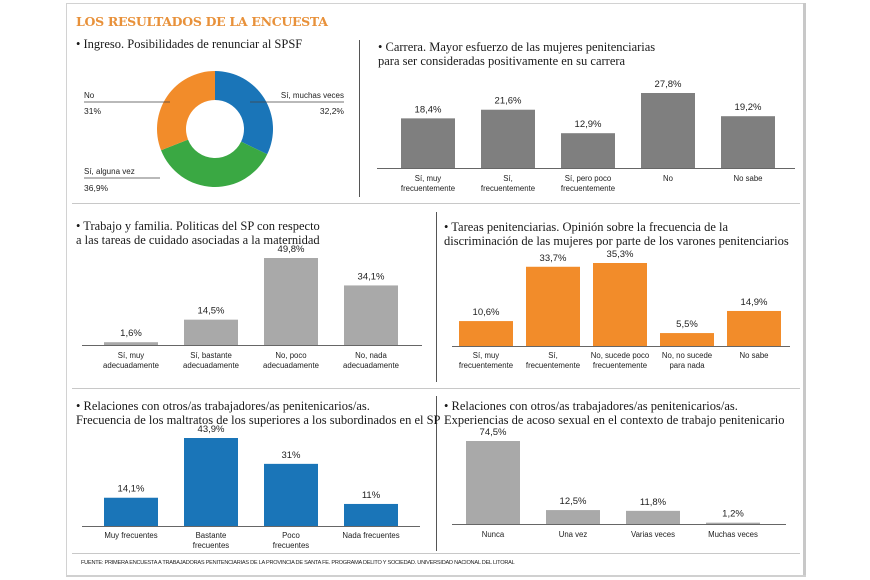 The image size is (870, 580). Describe the element at coordinates (436, 473) in the screenshot. I see `divider-vertical-row3` at that location.